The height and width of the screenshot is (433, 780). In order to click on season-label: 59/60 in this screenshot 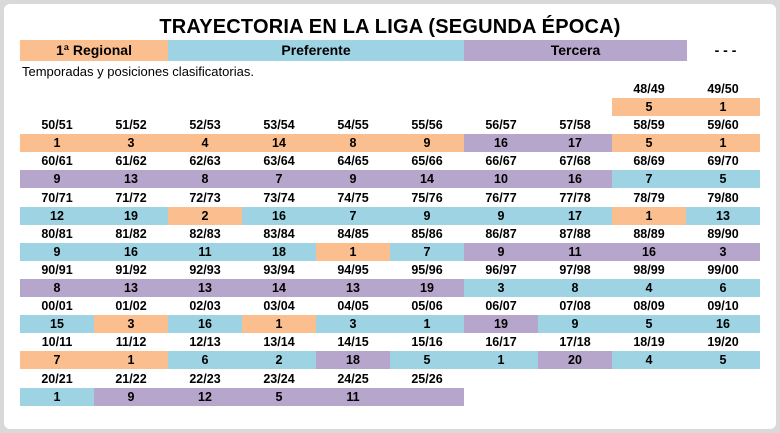, I will do `click(723, 125)`.